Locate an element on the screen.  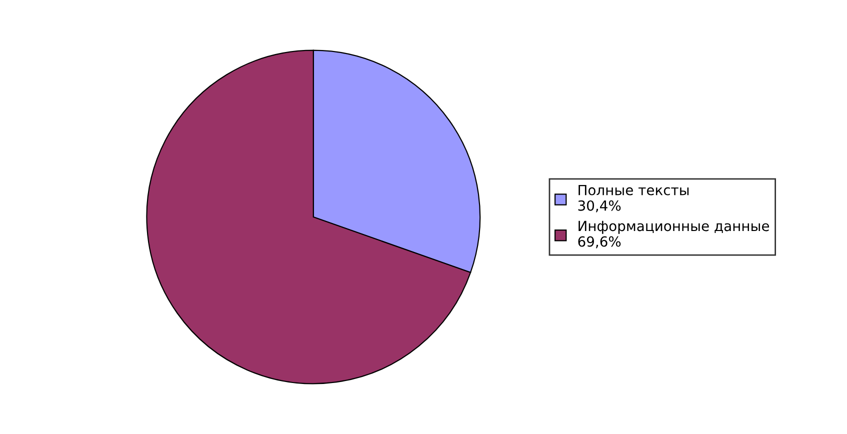
data-label: 69,6% is located at coordinates (599, 242).